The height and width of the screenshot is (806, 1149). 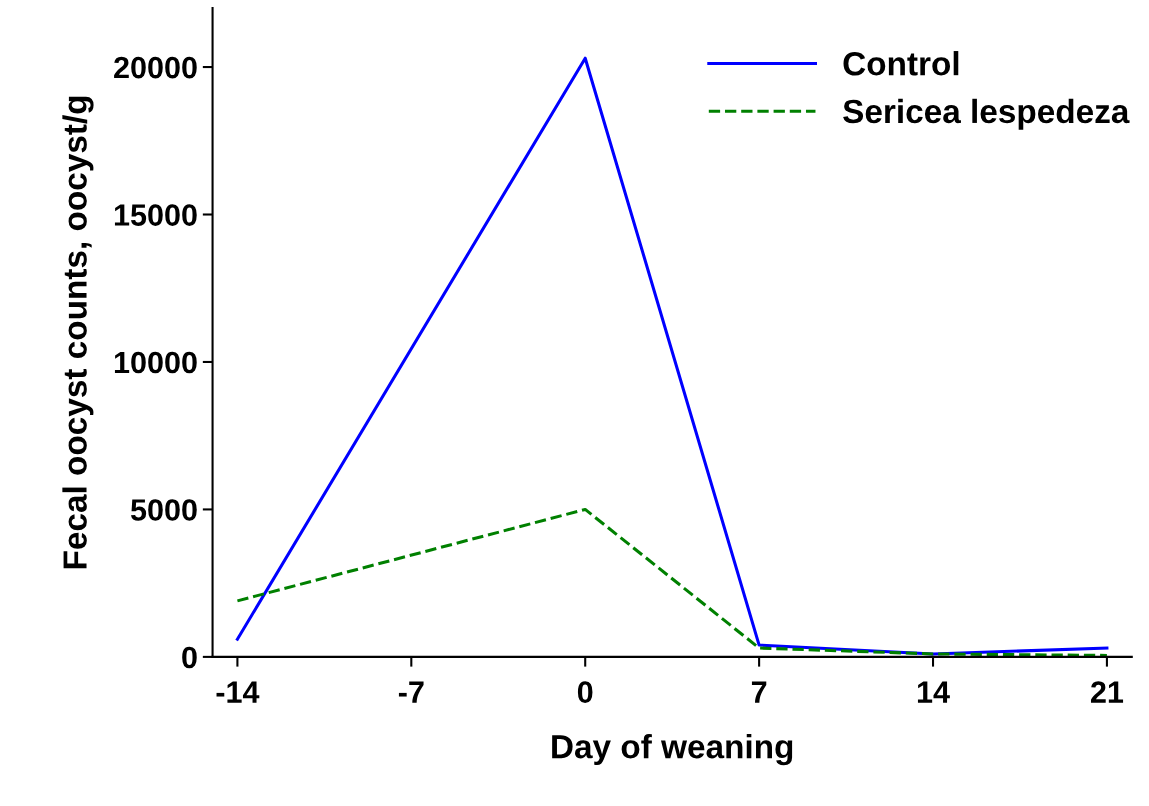 What do you see at coordinates (411, 692) in the screenshot?
I see `x-tick-label: -7` at bounding box center [411, 692].